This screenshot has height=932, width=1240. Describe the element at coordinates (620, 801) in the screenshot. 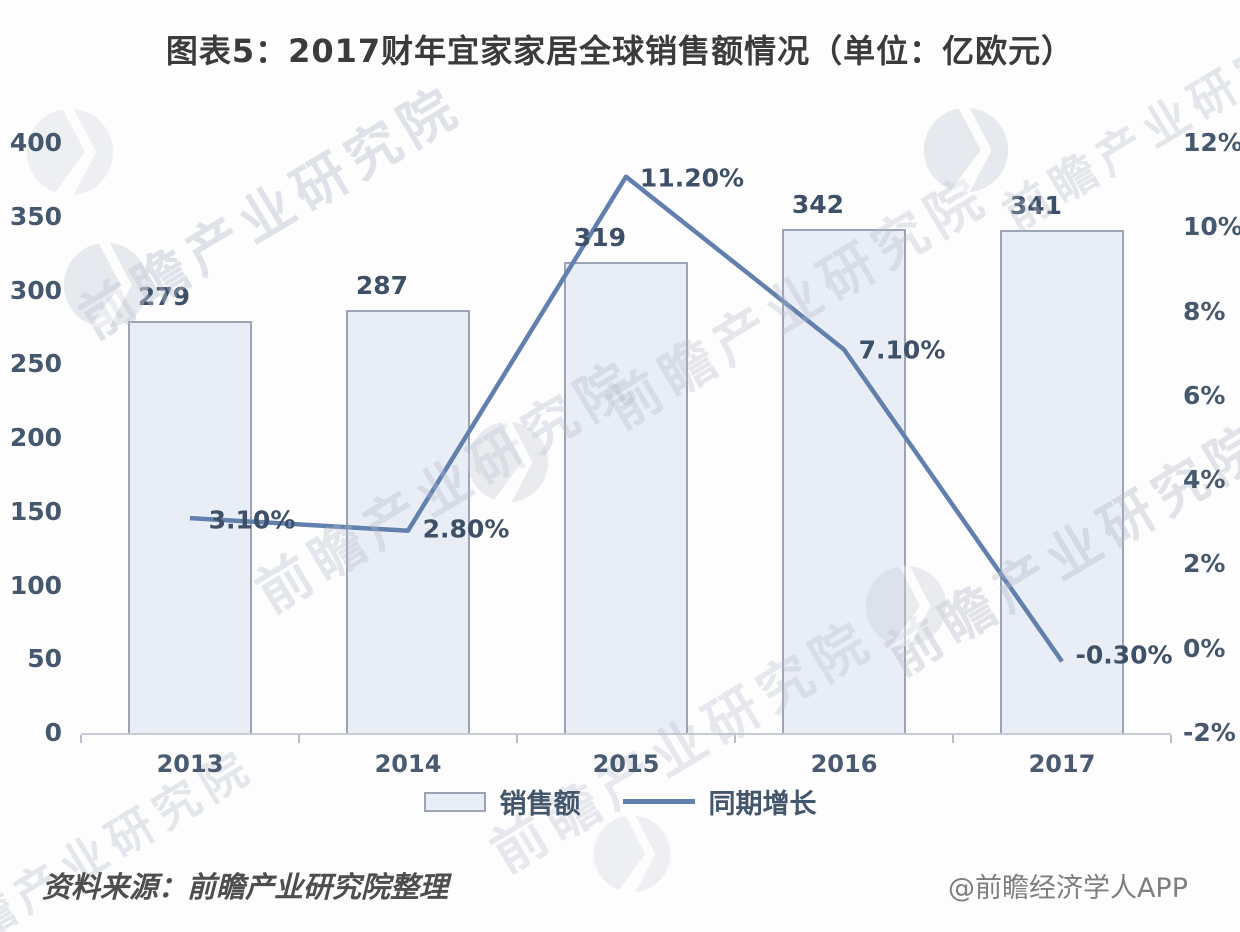

I see `legend: 销售额 同期增长` at that location.